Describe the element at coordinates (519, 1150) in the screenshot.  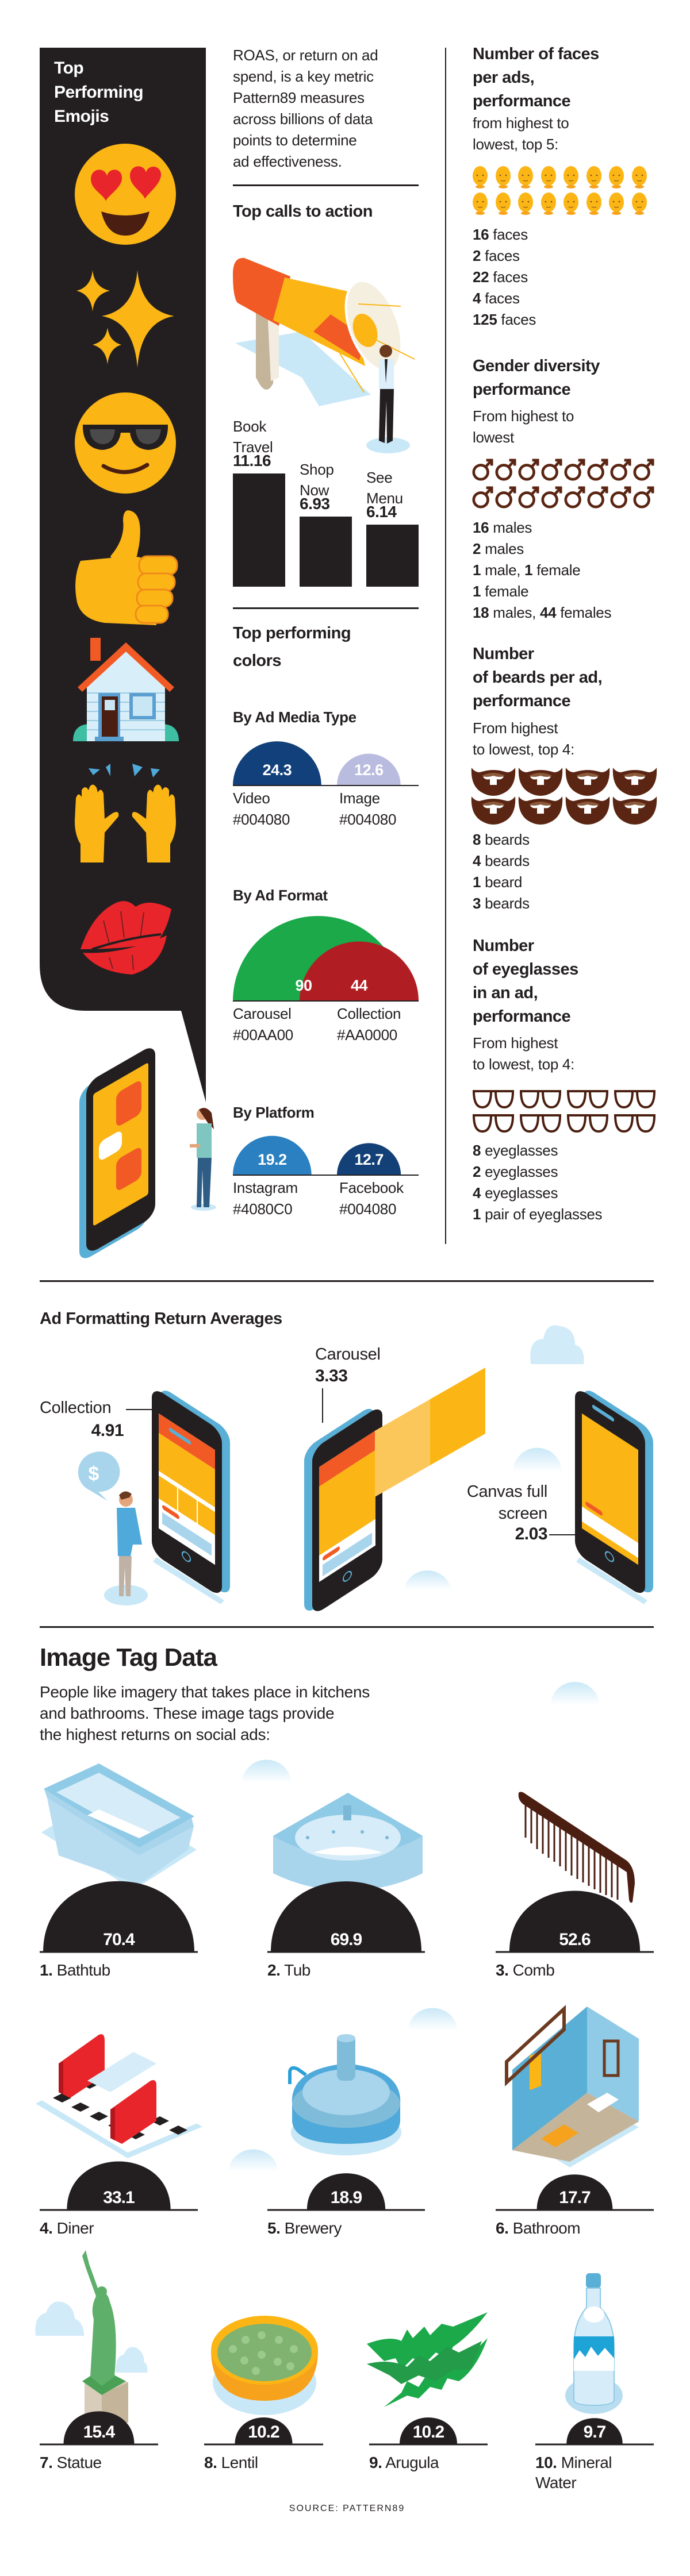
I see `count-label: eyeglasses` at that location.